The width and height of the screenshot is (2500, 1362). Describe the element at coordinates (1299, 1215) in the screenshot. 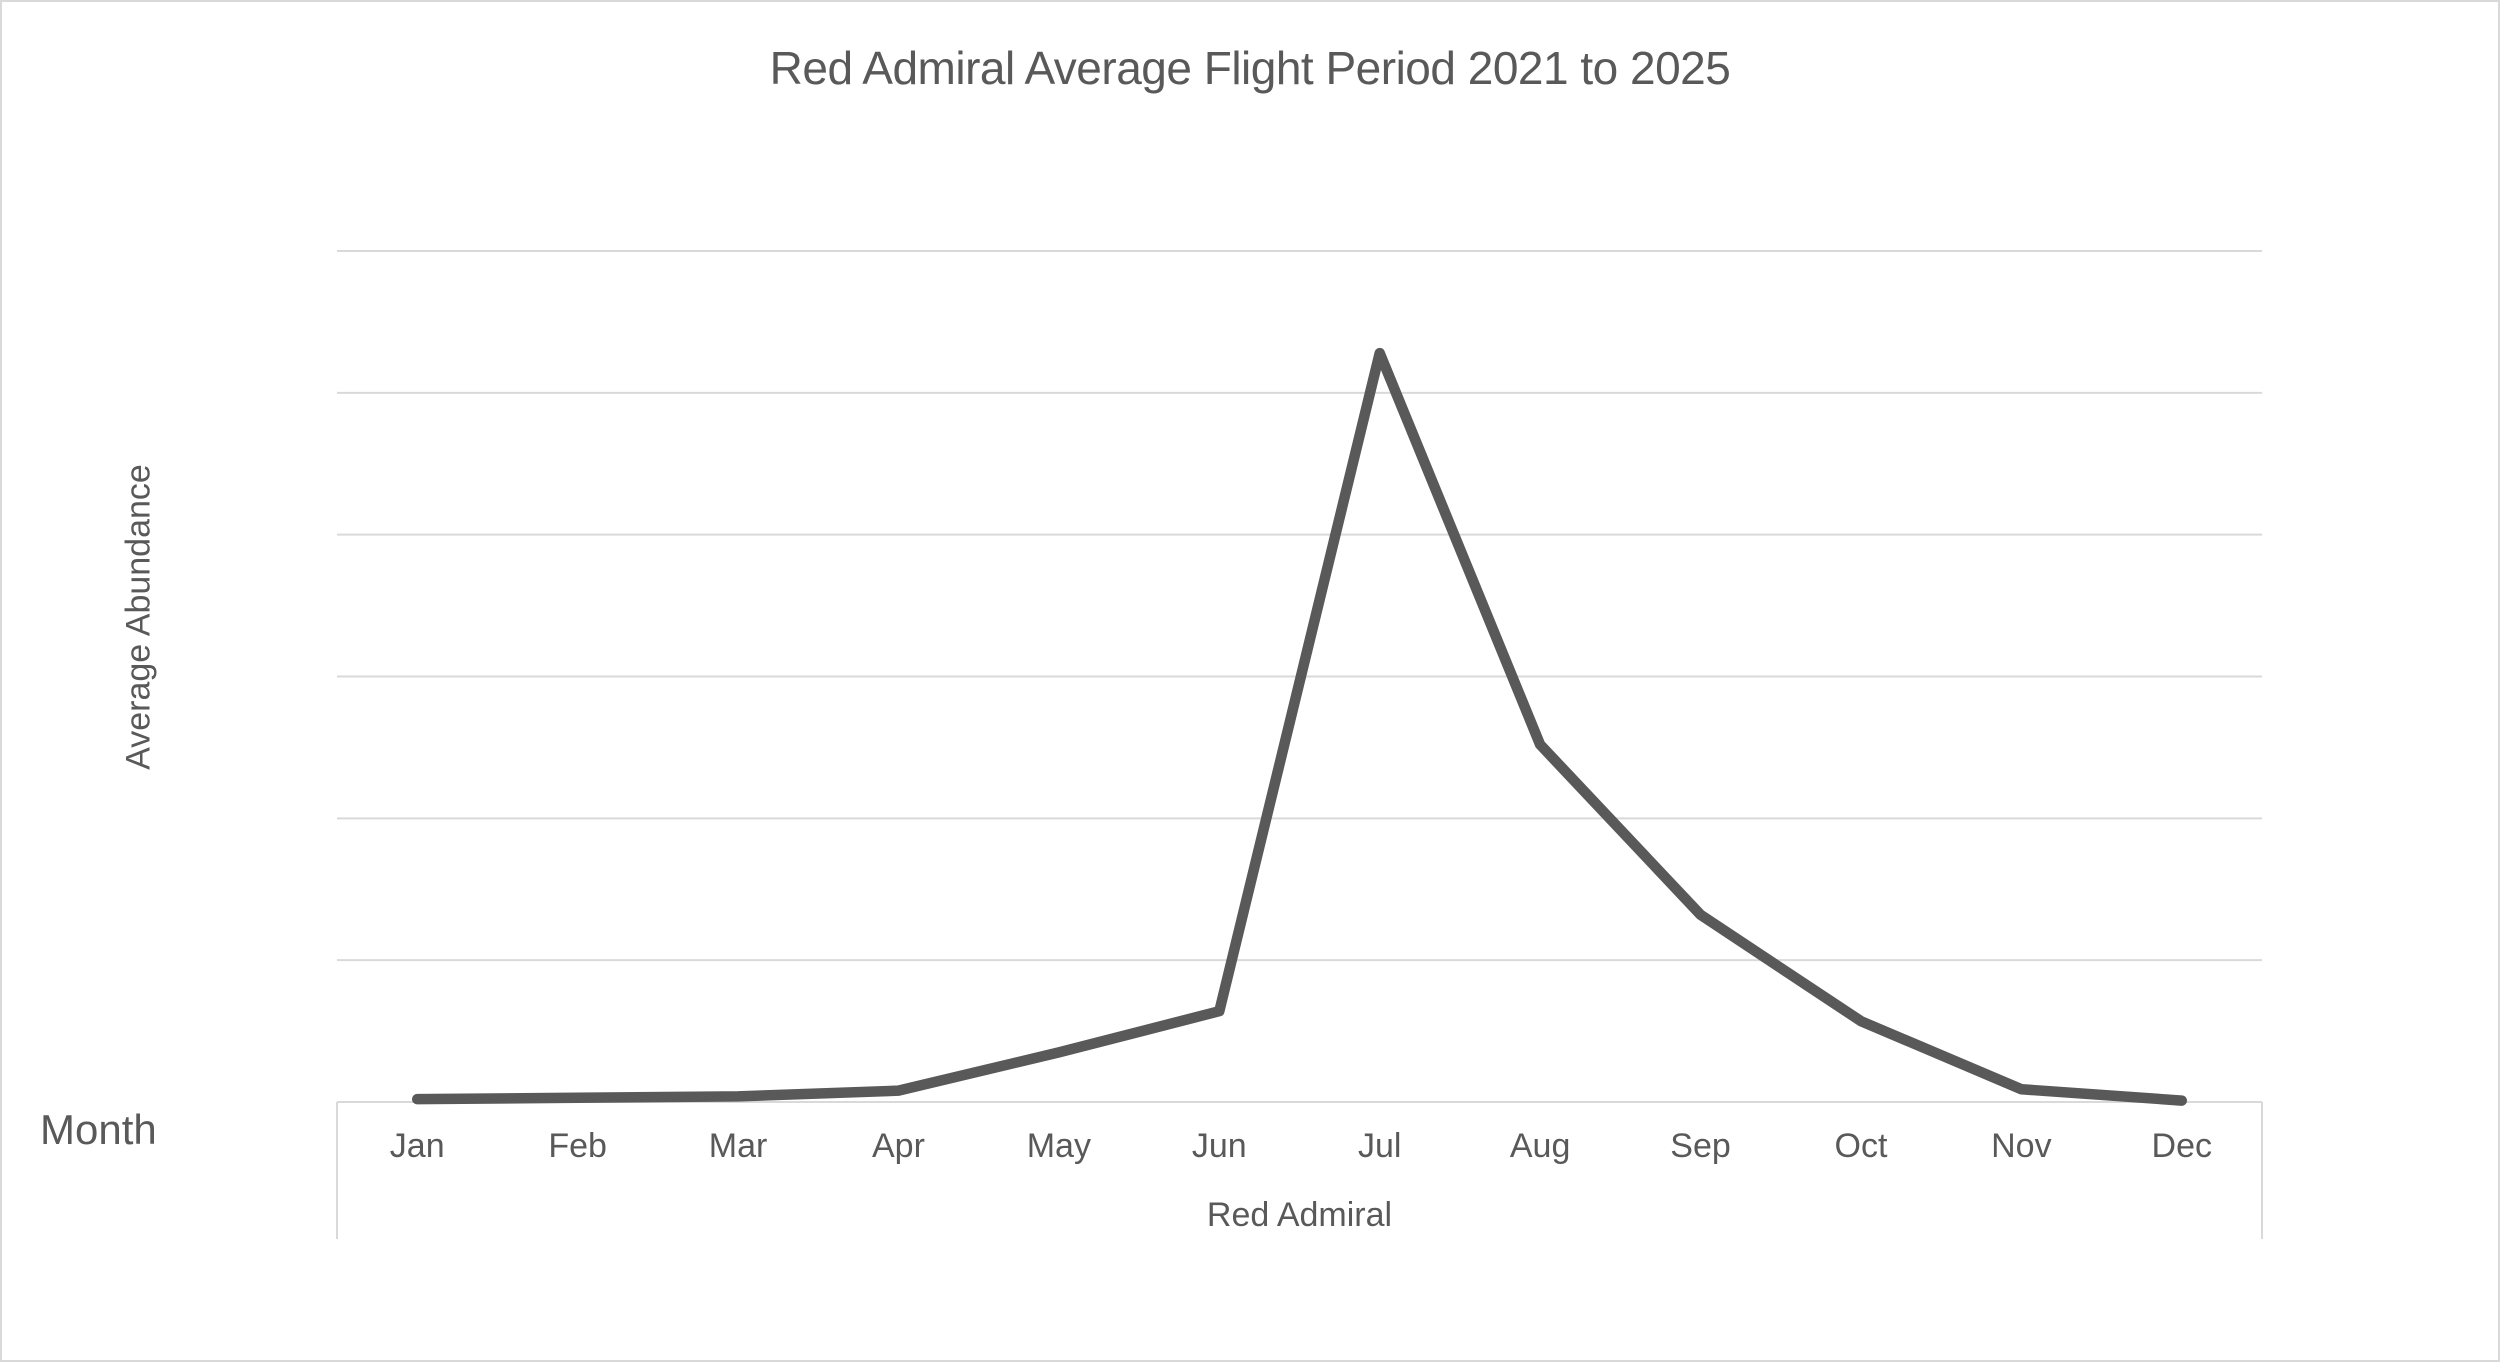

I see `series-group-label: Red Admiral` at that location.